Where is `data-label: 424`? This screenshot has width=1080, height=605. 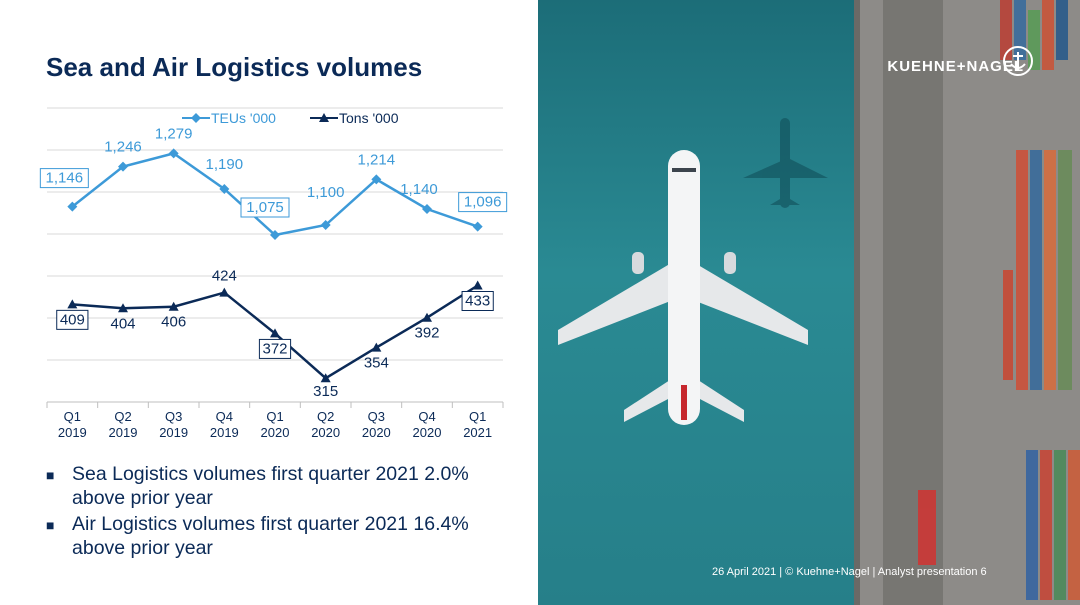 data-label: 424 is located at coordinates (224, 276).